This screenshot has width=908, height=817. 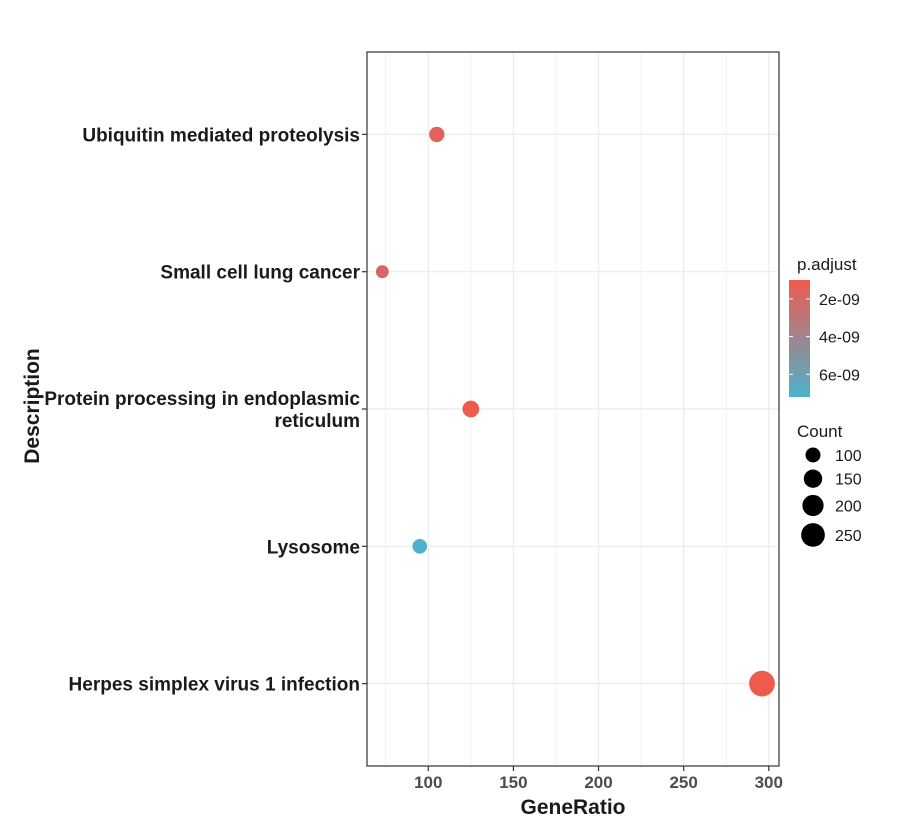 I want to click on color-legend-bar, so click(x=799, y=338).